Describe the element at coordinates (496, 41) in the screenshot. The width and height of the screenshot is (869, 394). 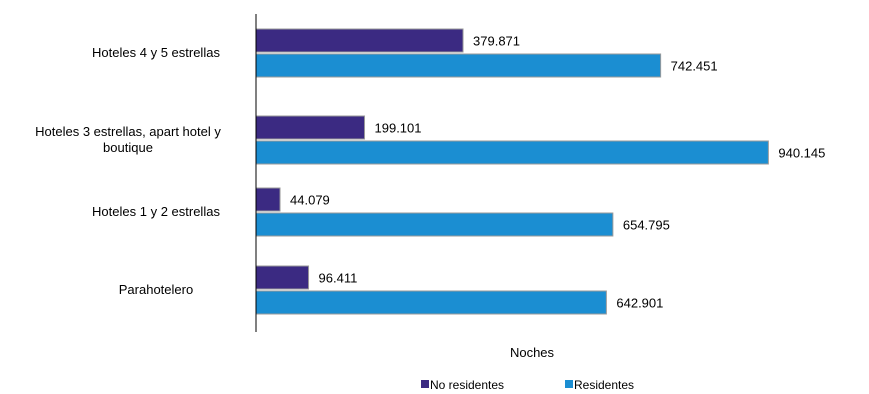
I see `value-label: 379.871` at that location.